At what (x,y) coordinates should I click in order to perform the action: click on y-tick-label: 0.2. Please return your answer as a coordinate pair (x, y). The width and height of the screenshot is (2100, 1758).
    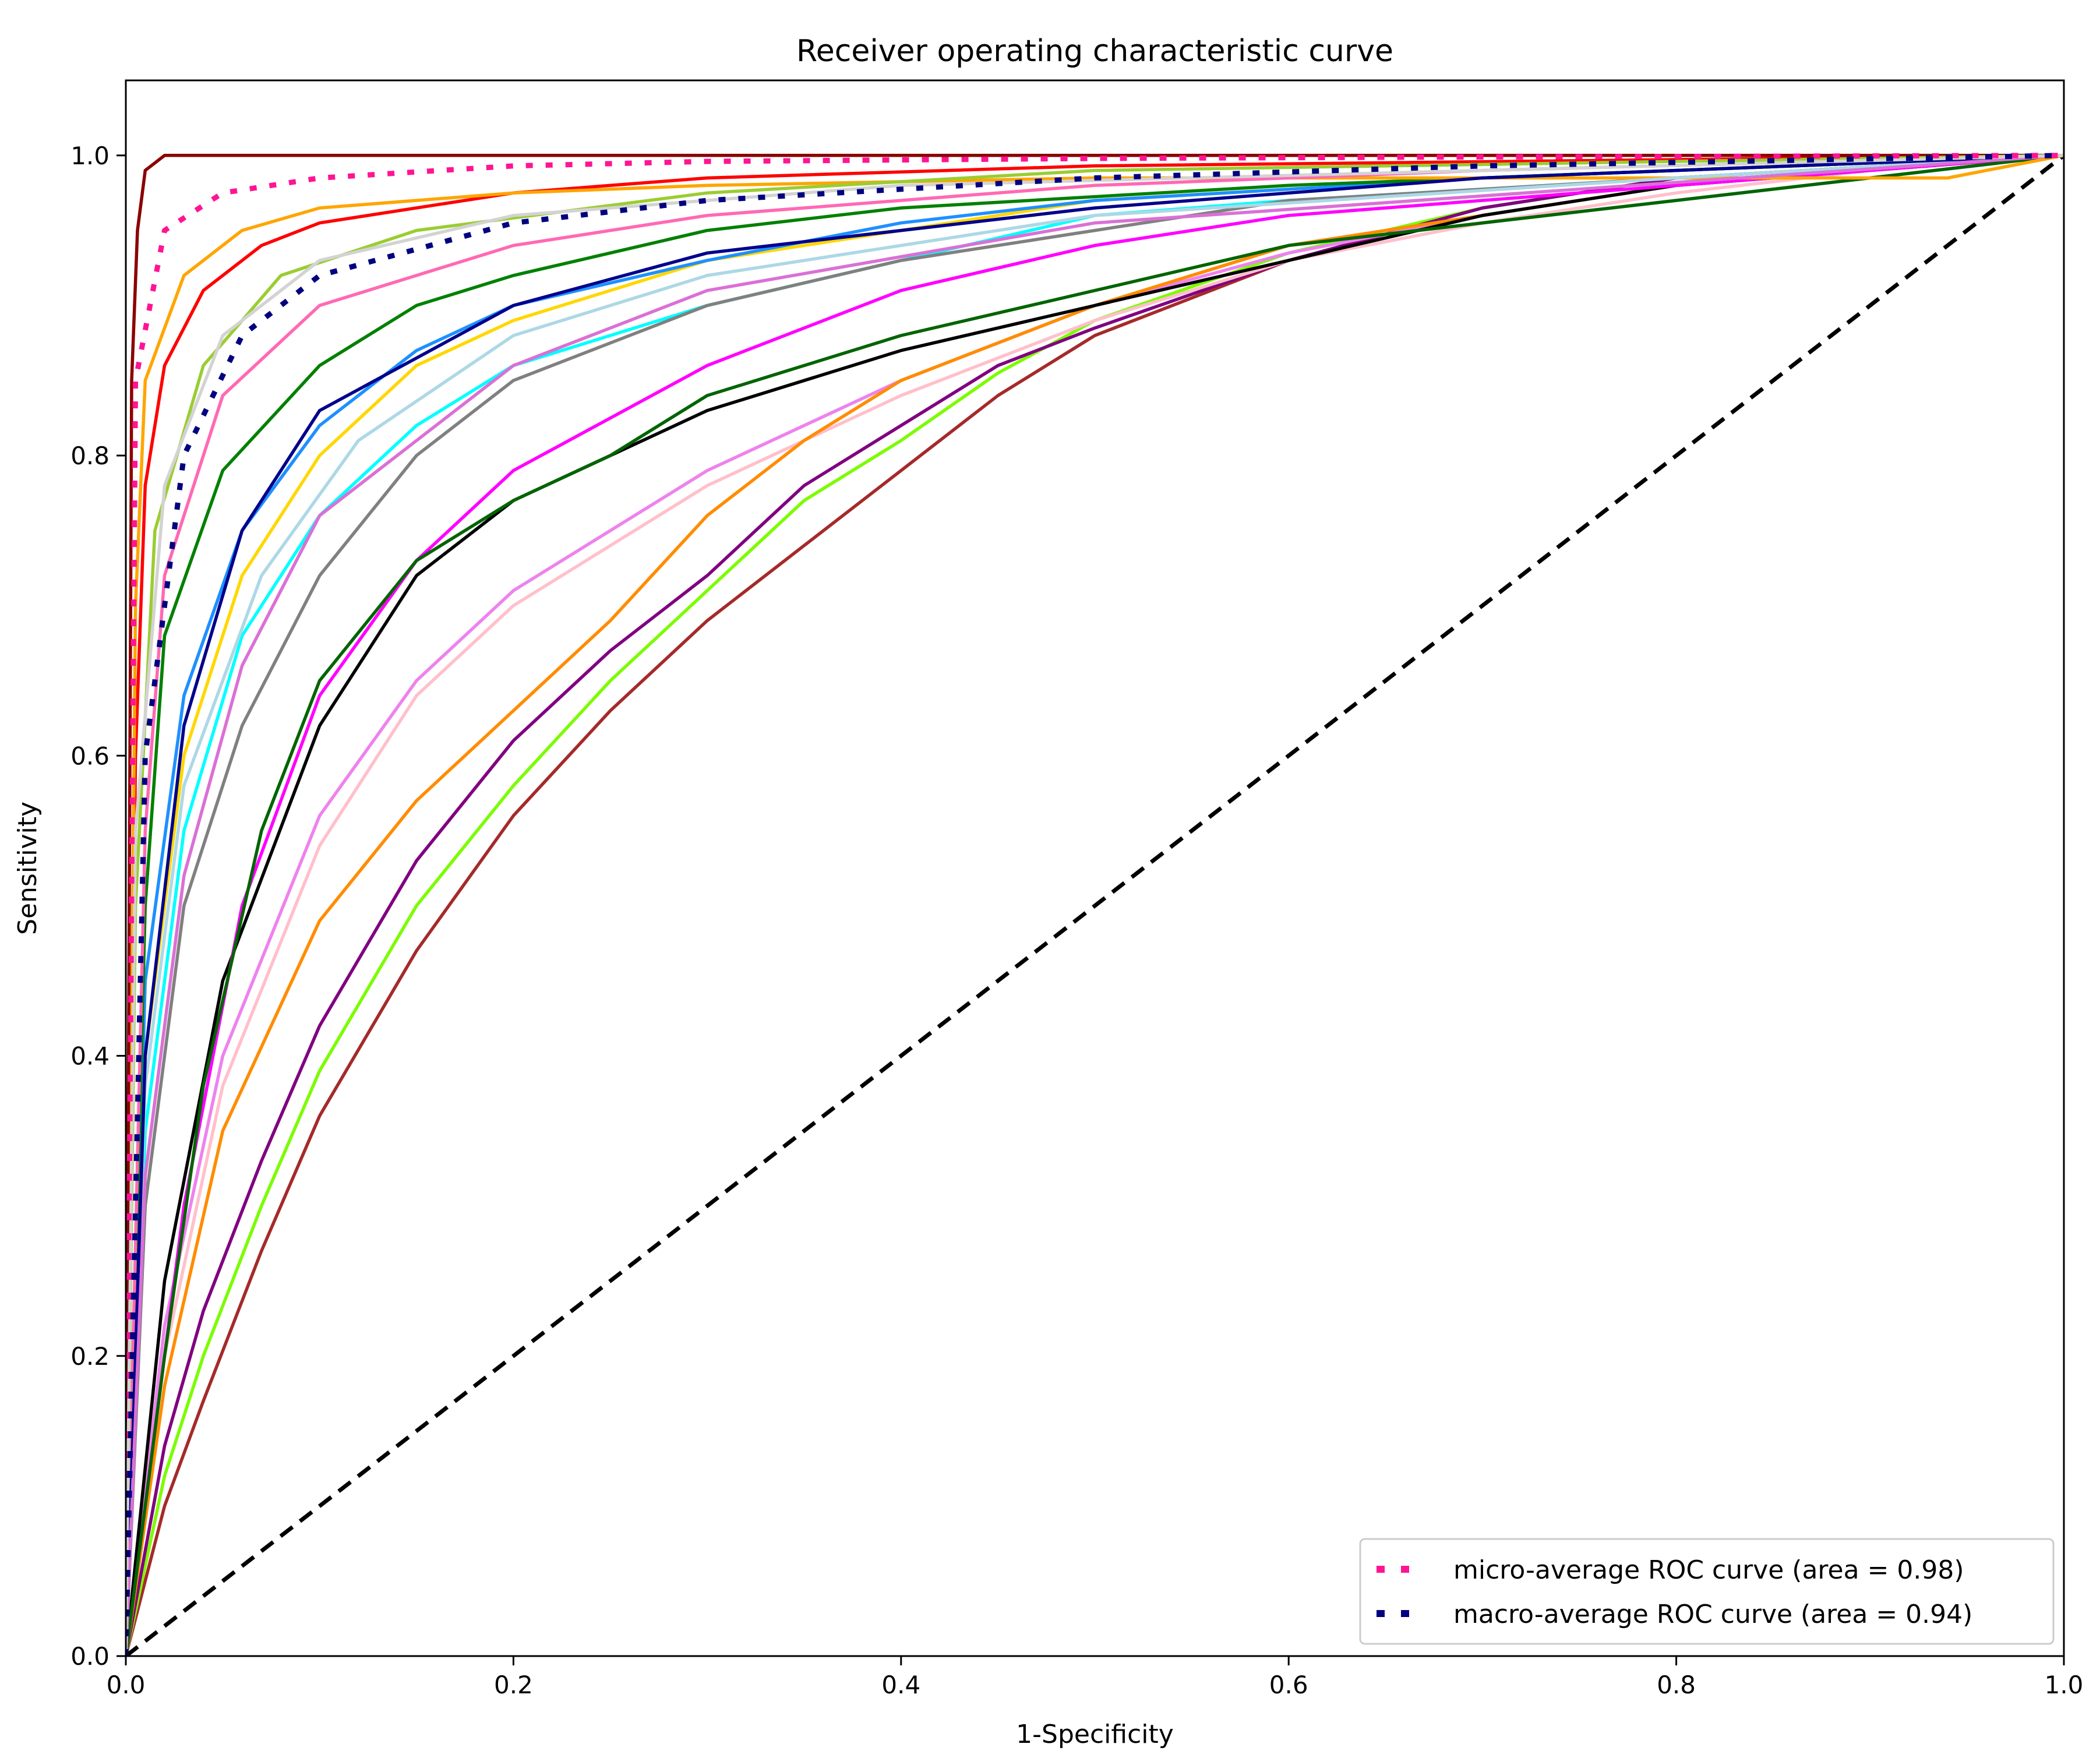
    Looking at the image, I should click on (90, 1356).